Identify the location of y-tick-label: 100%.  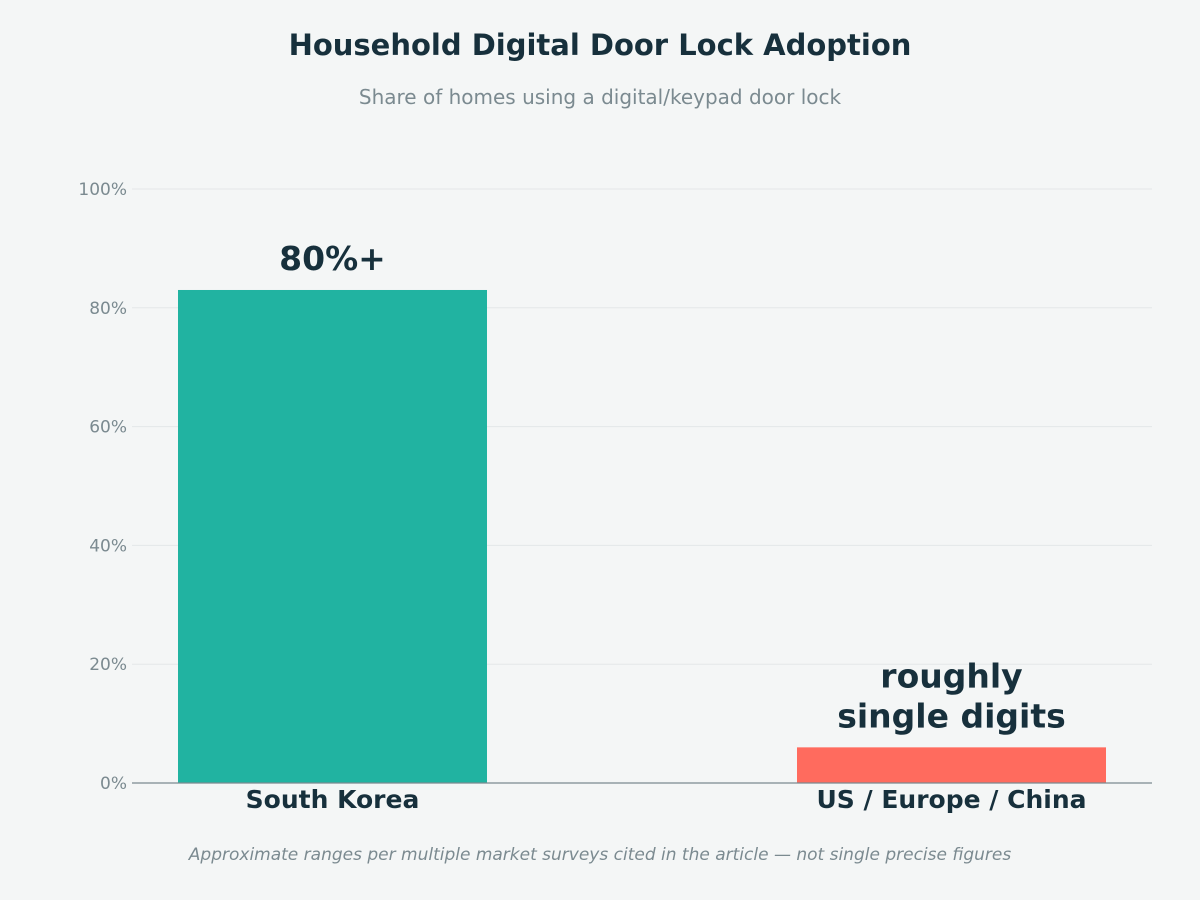
(102, 190).